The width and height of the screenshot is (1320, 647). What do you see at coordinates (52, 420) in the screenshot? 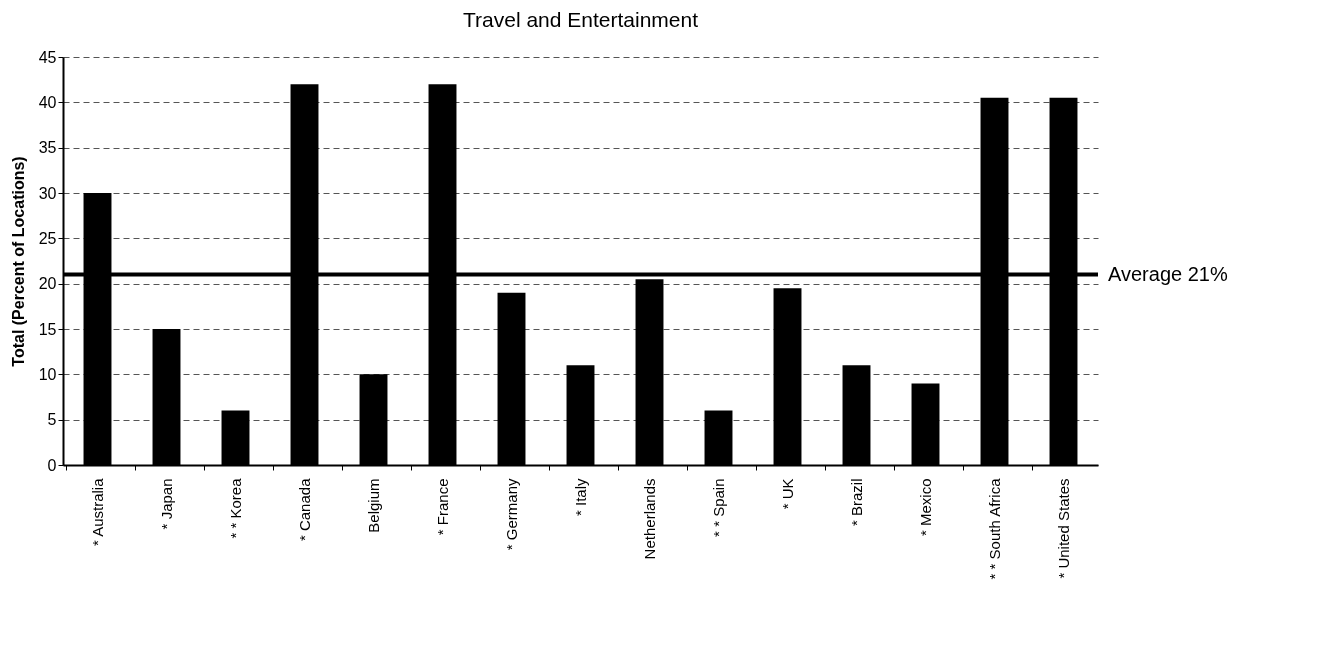
I see `y-tick-label: 5` at bounding box center [52, 420].